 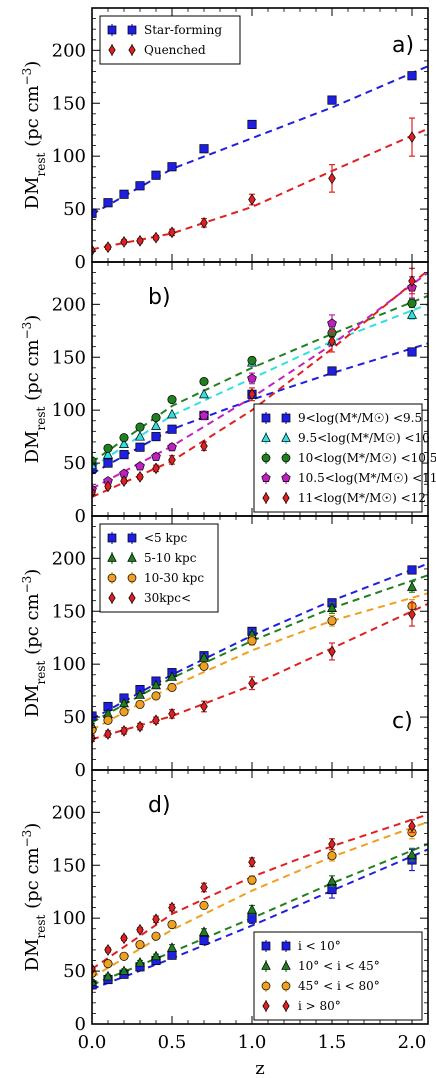 I want to click on legend-label: 10<log(M*/M☉) <10.5, so click(x=367, y=458).